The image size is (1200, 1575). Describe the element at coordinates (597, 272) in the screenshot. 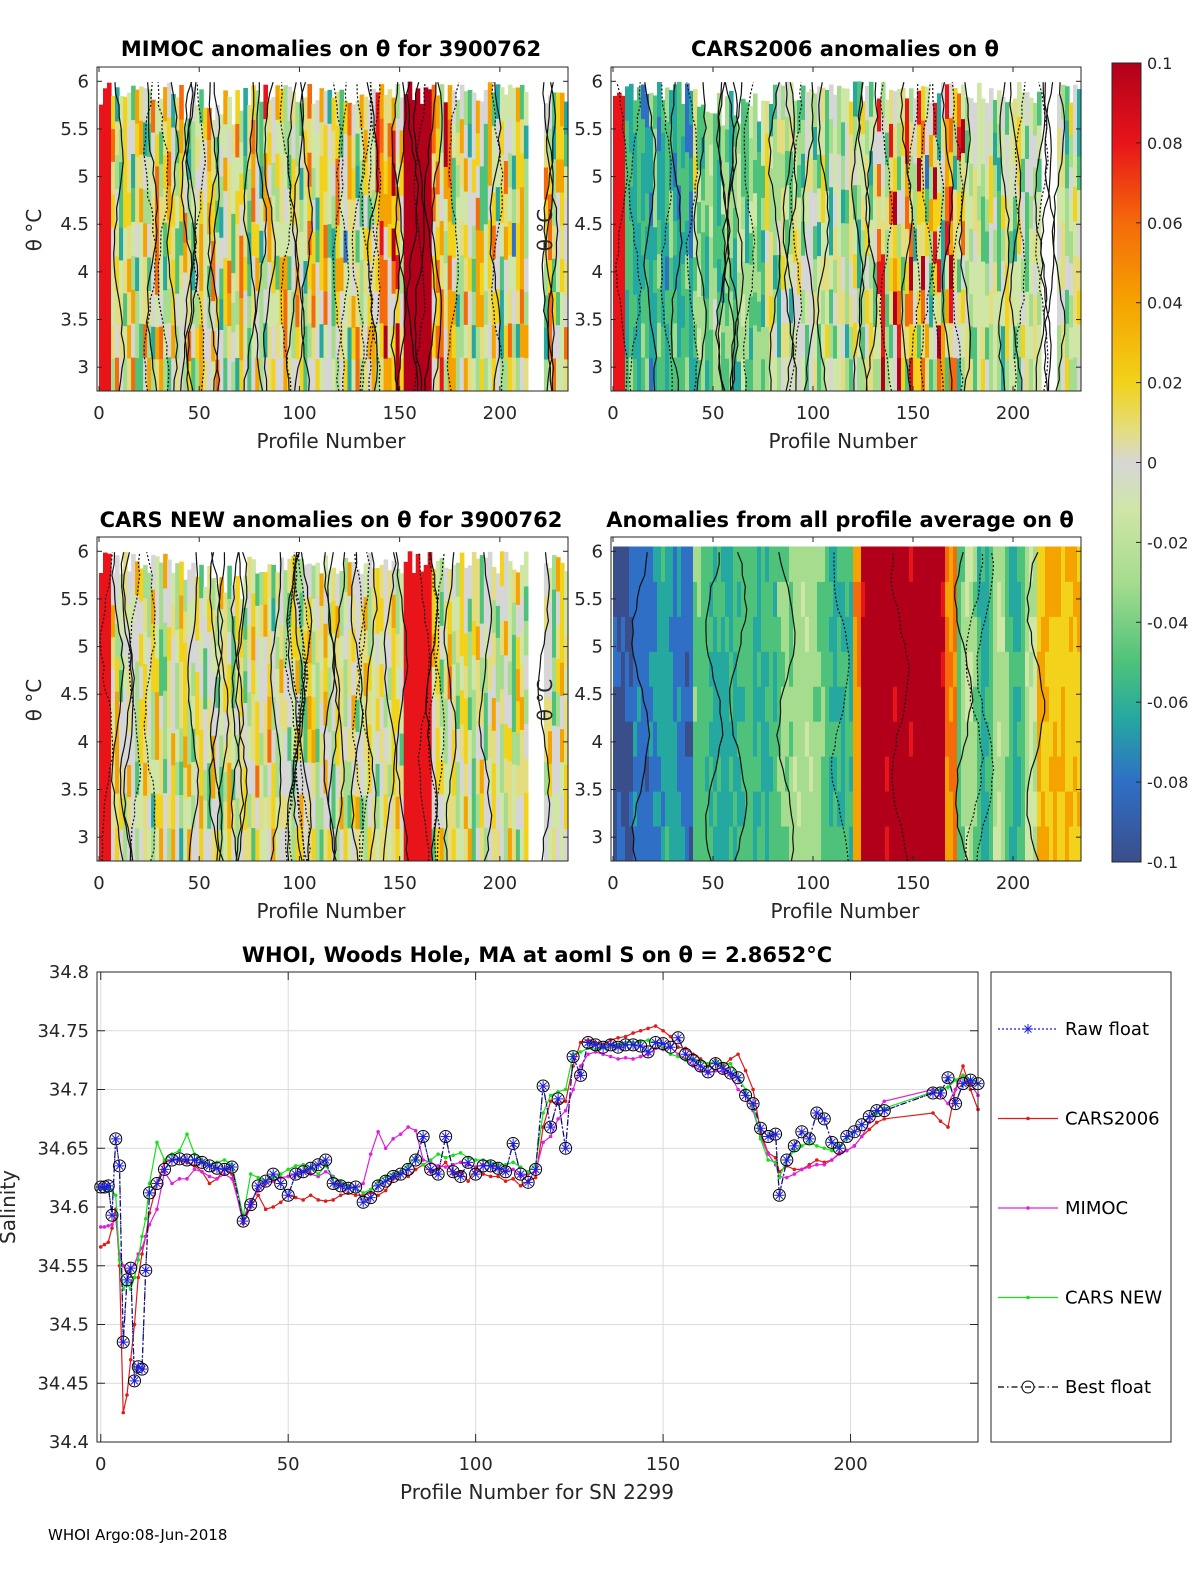

I see `y-tick-label: 4` at that location.